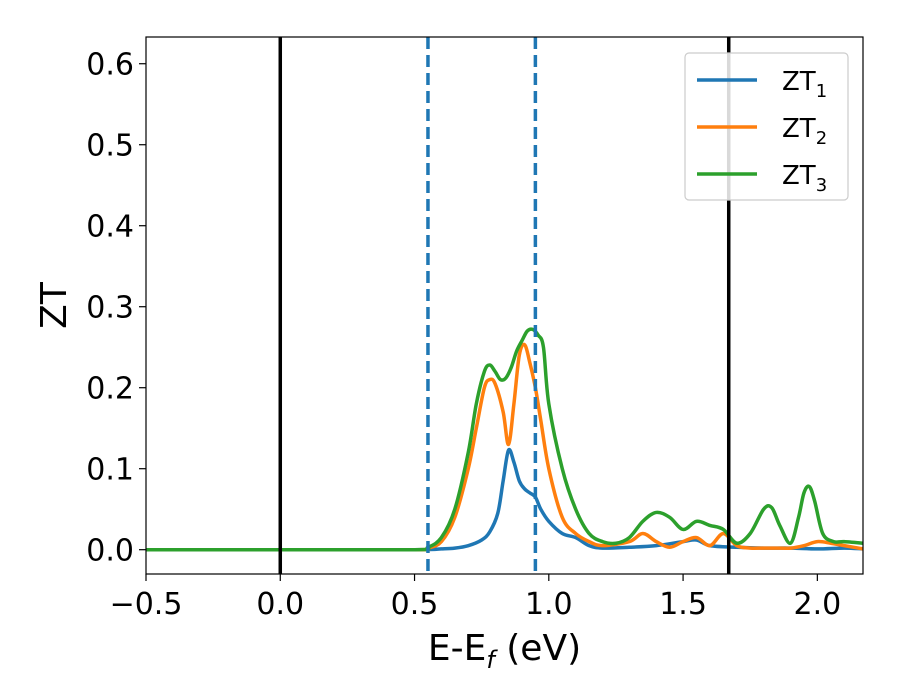 The width and height of the screenshot is (900, 700). What do you see at coordinates (504, 499) in the screenshot?
I see `series-line-zt1` at bounding box center [504, 499].